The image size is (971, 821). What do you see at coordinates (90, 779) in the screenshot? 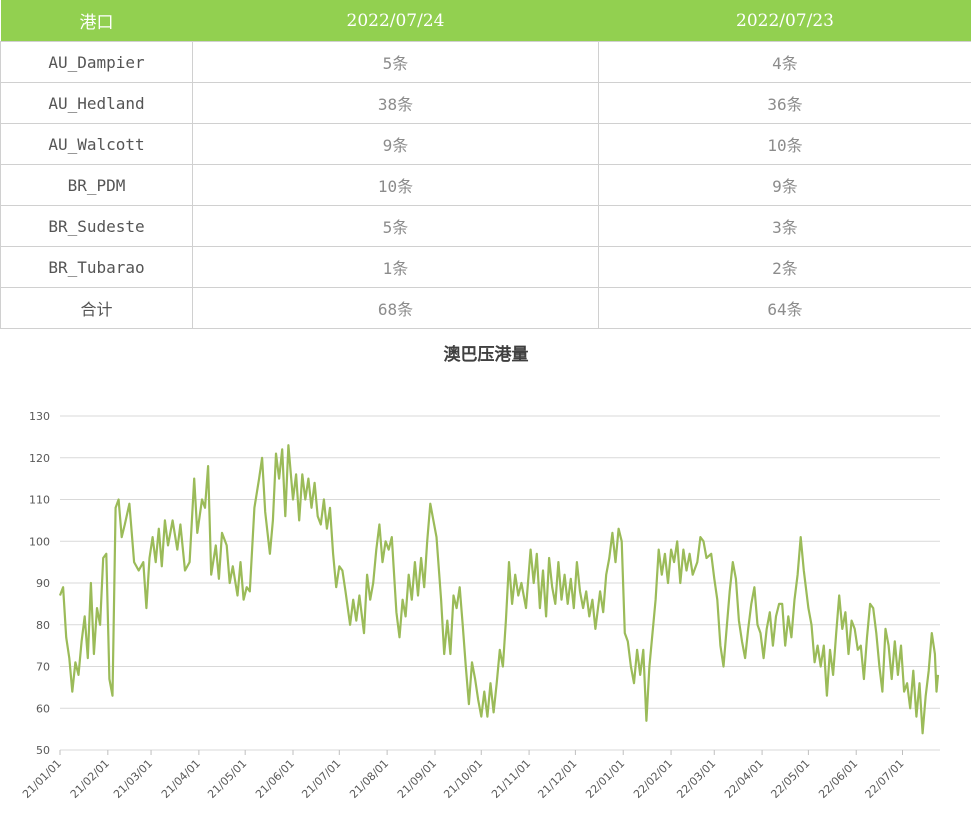
I see `x-tick-label: 21/02/01` at bounding box center [90, 779].